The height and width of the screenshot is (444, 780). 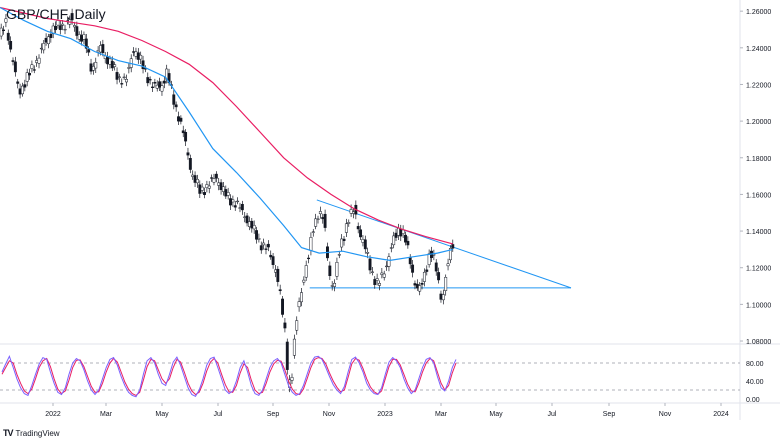 I want to click on tradingview-logo-icon: TV, so click(x=8, y=433).